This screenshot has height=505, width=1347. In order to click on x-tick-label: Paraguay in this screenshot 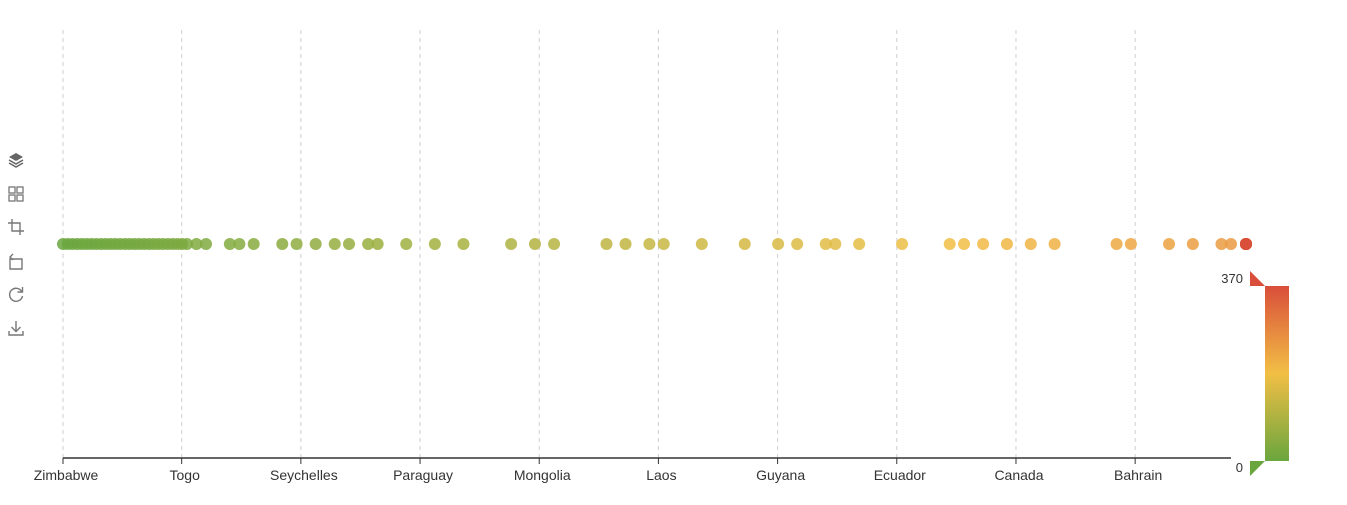, I will do `click(423, 475)`.